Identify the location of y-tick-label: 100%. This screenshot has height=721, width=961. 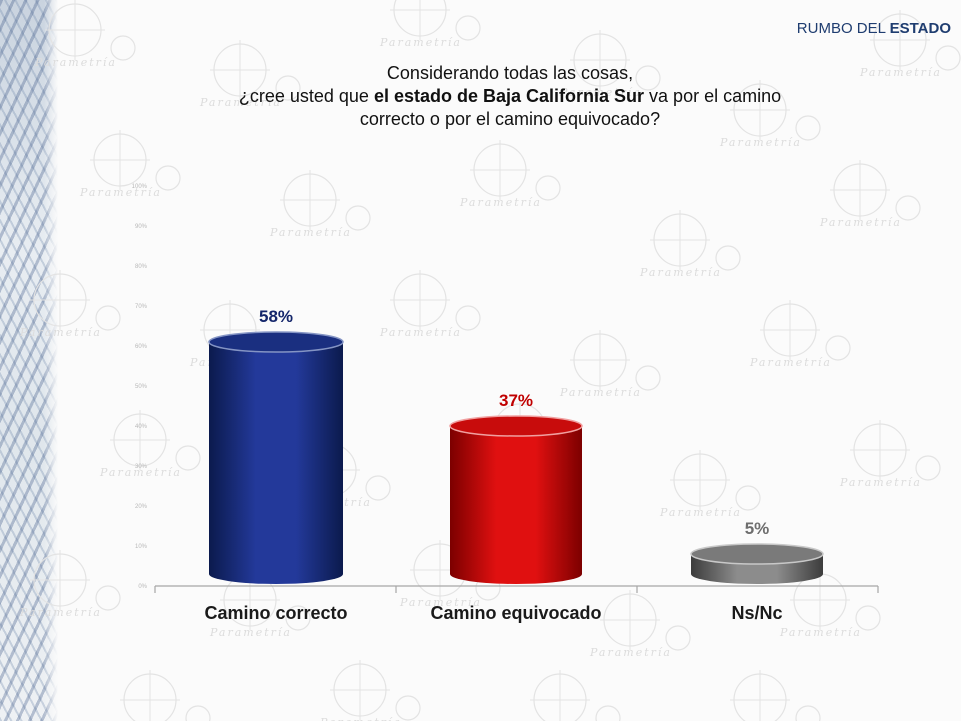
(140, 187).